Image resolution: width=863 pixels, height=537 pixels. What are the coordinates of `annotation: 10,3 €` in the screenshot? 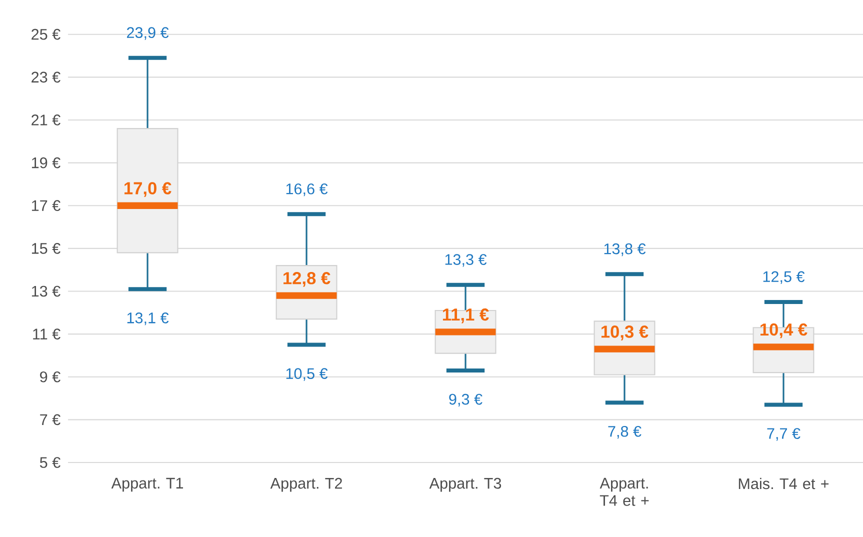 It's located at (624, 332).